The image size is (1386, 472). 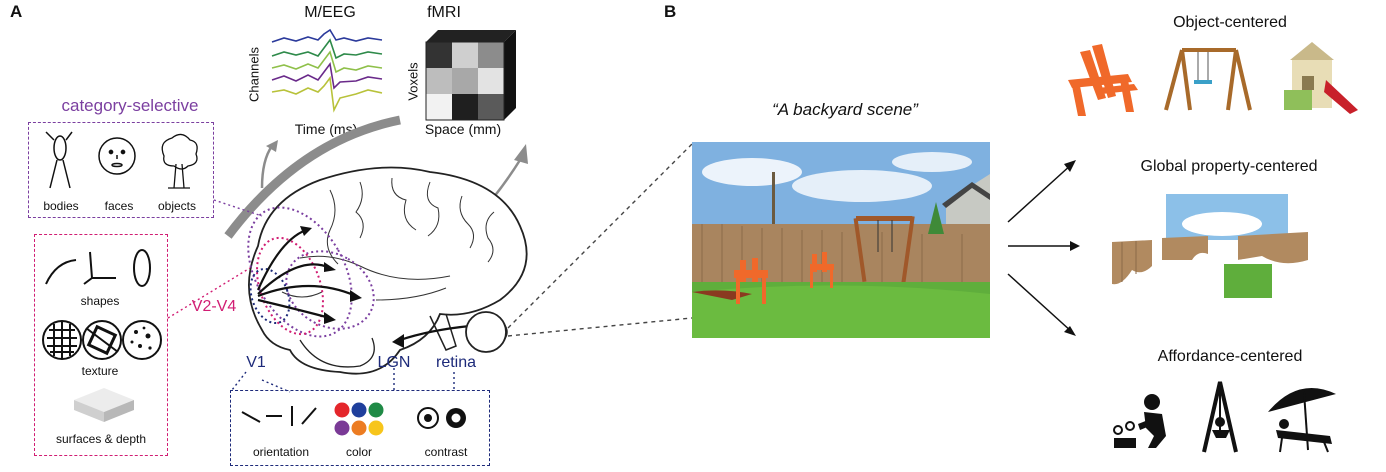 What do you see at coordinates (441, 418) in the screenshot?
I see `contrast-icon` at bounding box center [441, 418].